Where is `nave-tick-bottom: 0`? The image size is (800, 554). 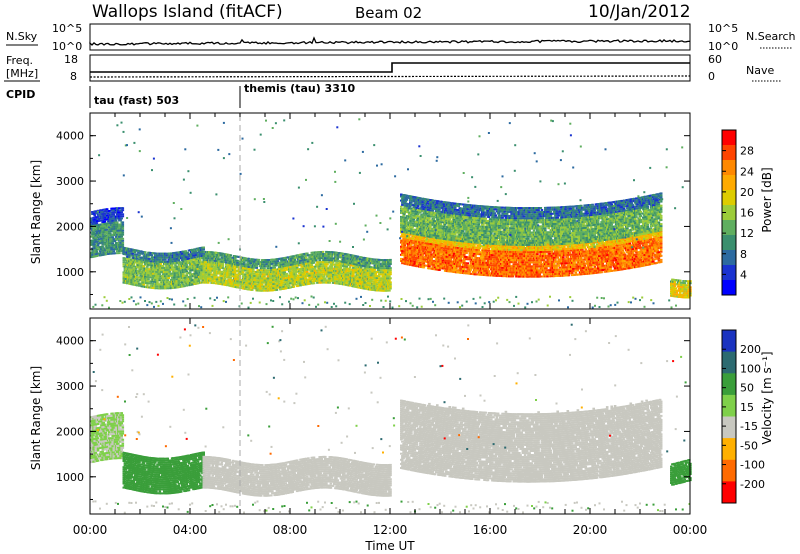
nave-tick-bottom: 0 is located at coordinates (711, 76).